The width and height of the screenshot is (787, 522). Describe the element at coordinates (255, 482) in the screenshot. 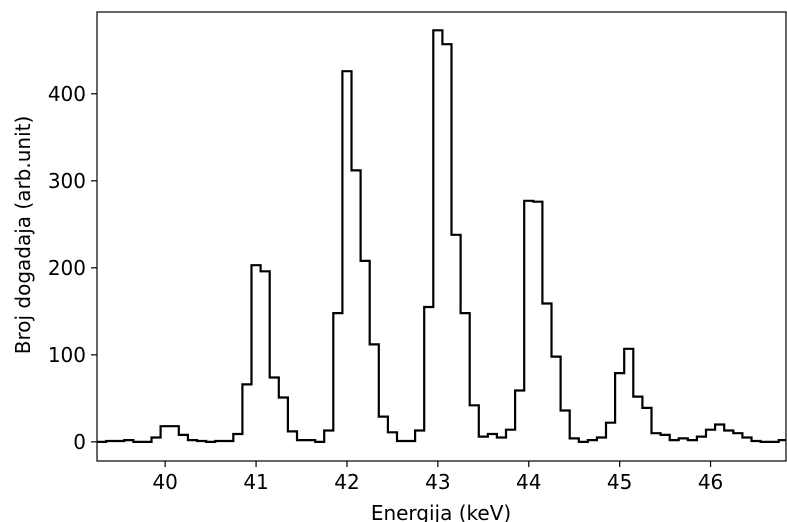

I see `x-tick-label: 41` at that location.